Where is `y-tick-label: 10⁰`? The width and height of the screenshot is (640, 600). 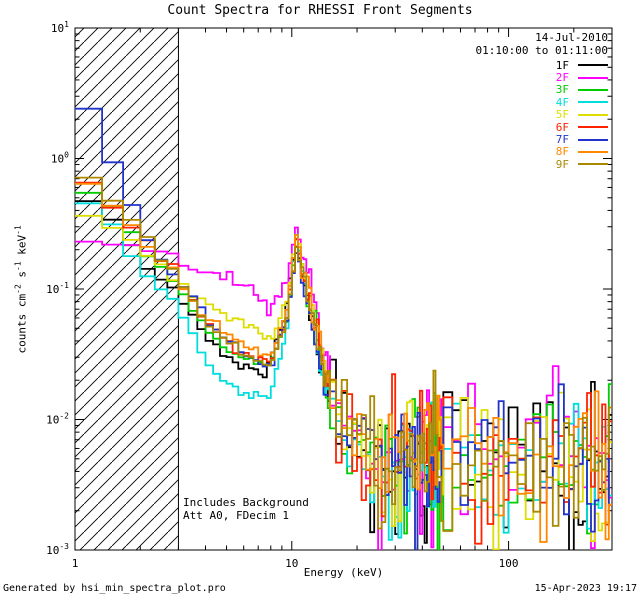 y-tick-label: 10⁰ is located at coordinates (60, 158).